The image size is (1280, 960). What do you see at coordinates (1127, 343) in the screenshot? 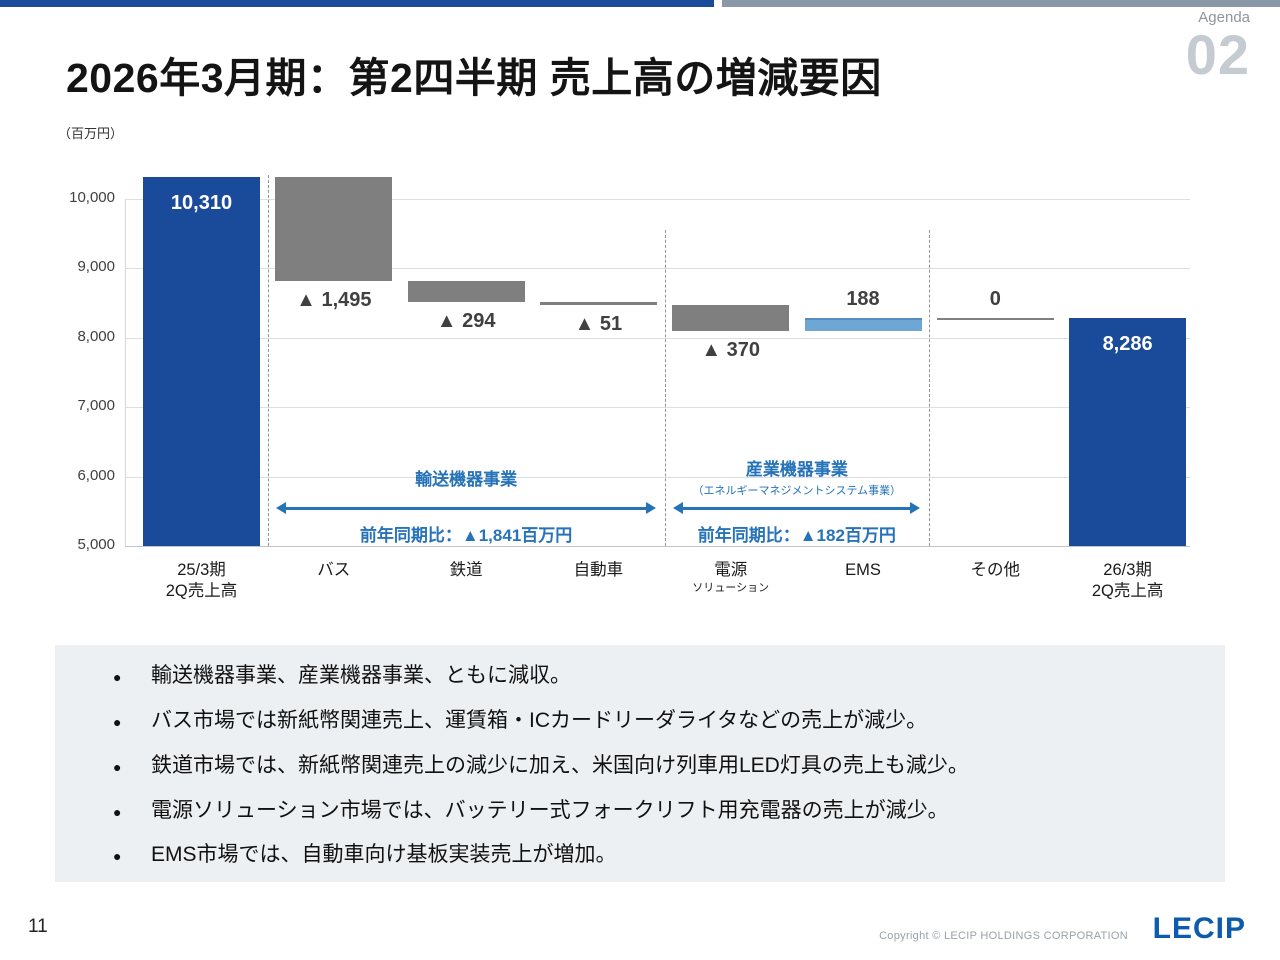
I see `bar-value-label: 8,286` at bounding box center [1127, 343].